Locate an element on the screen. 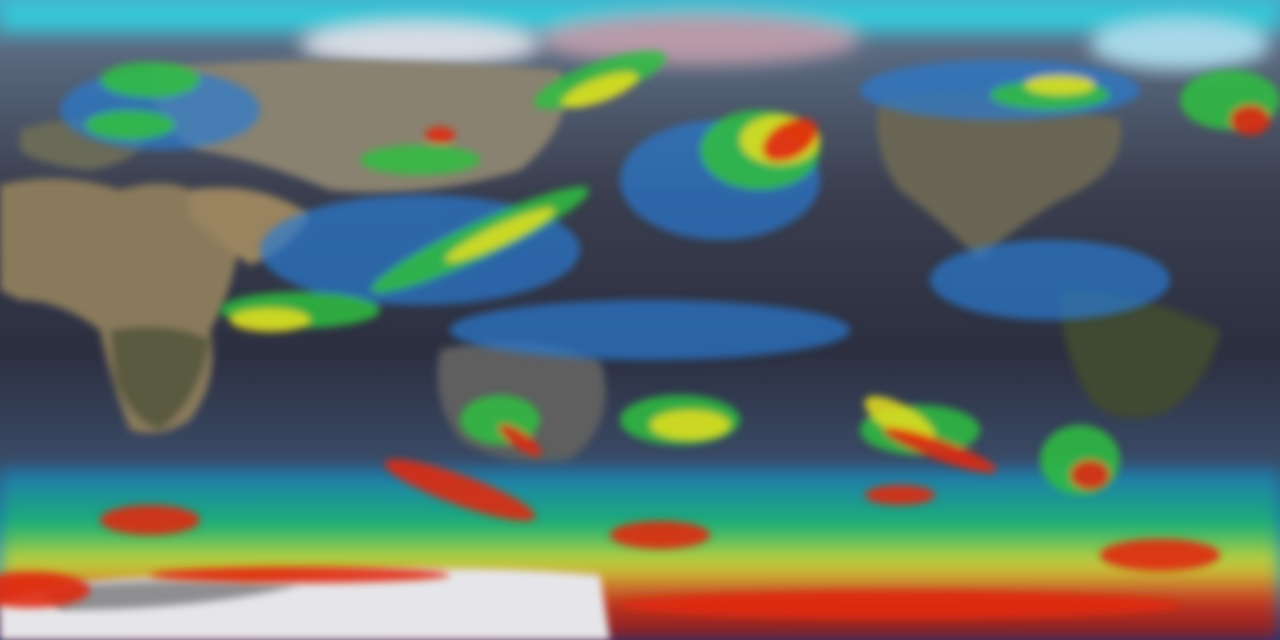 This screenshot has width=1280, height=640. arctic-haze is located at coordinates (1180, 45).